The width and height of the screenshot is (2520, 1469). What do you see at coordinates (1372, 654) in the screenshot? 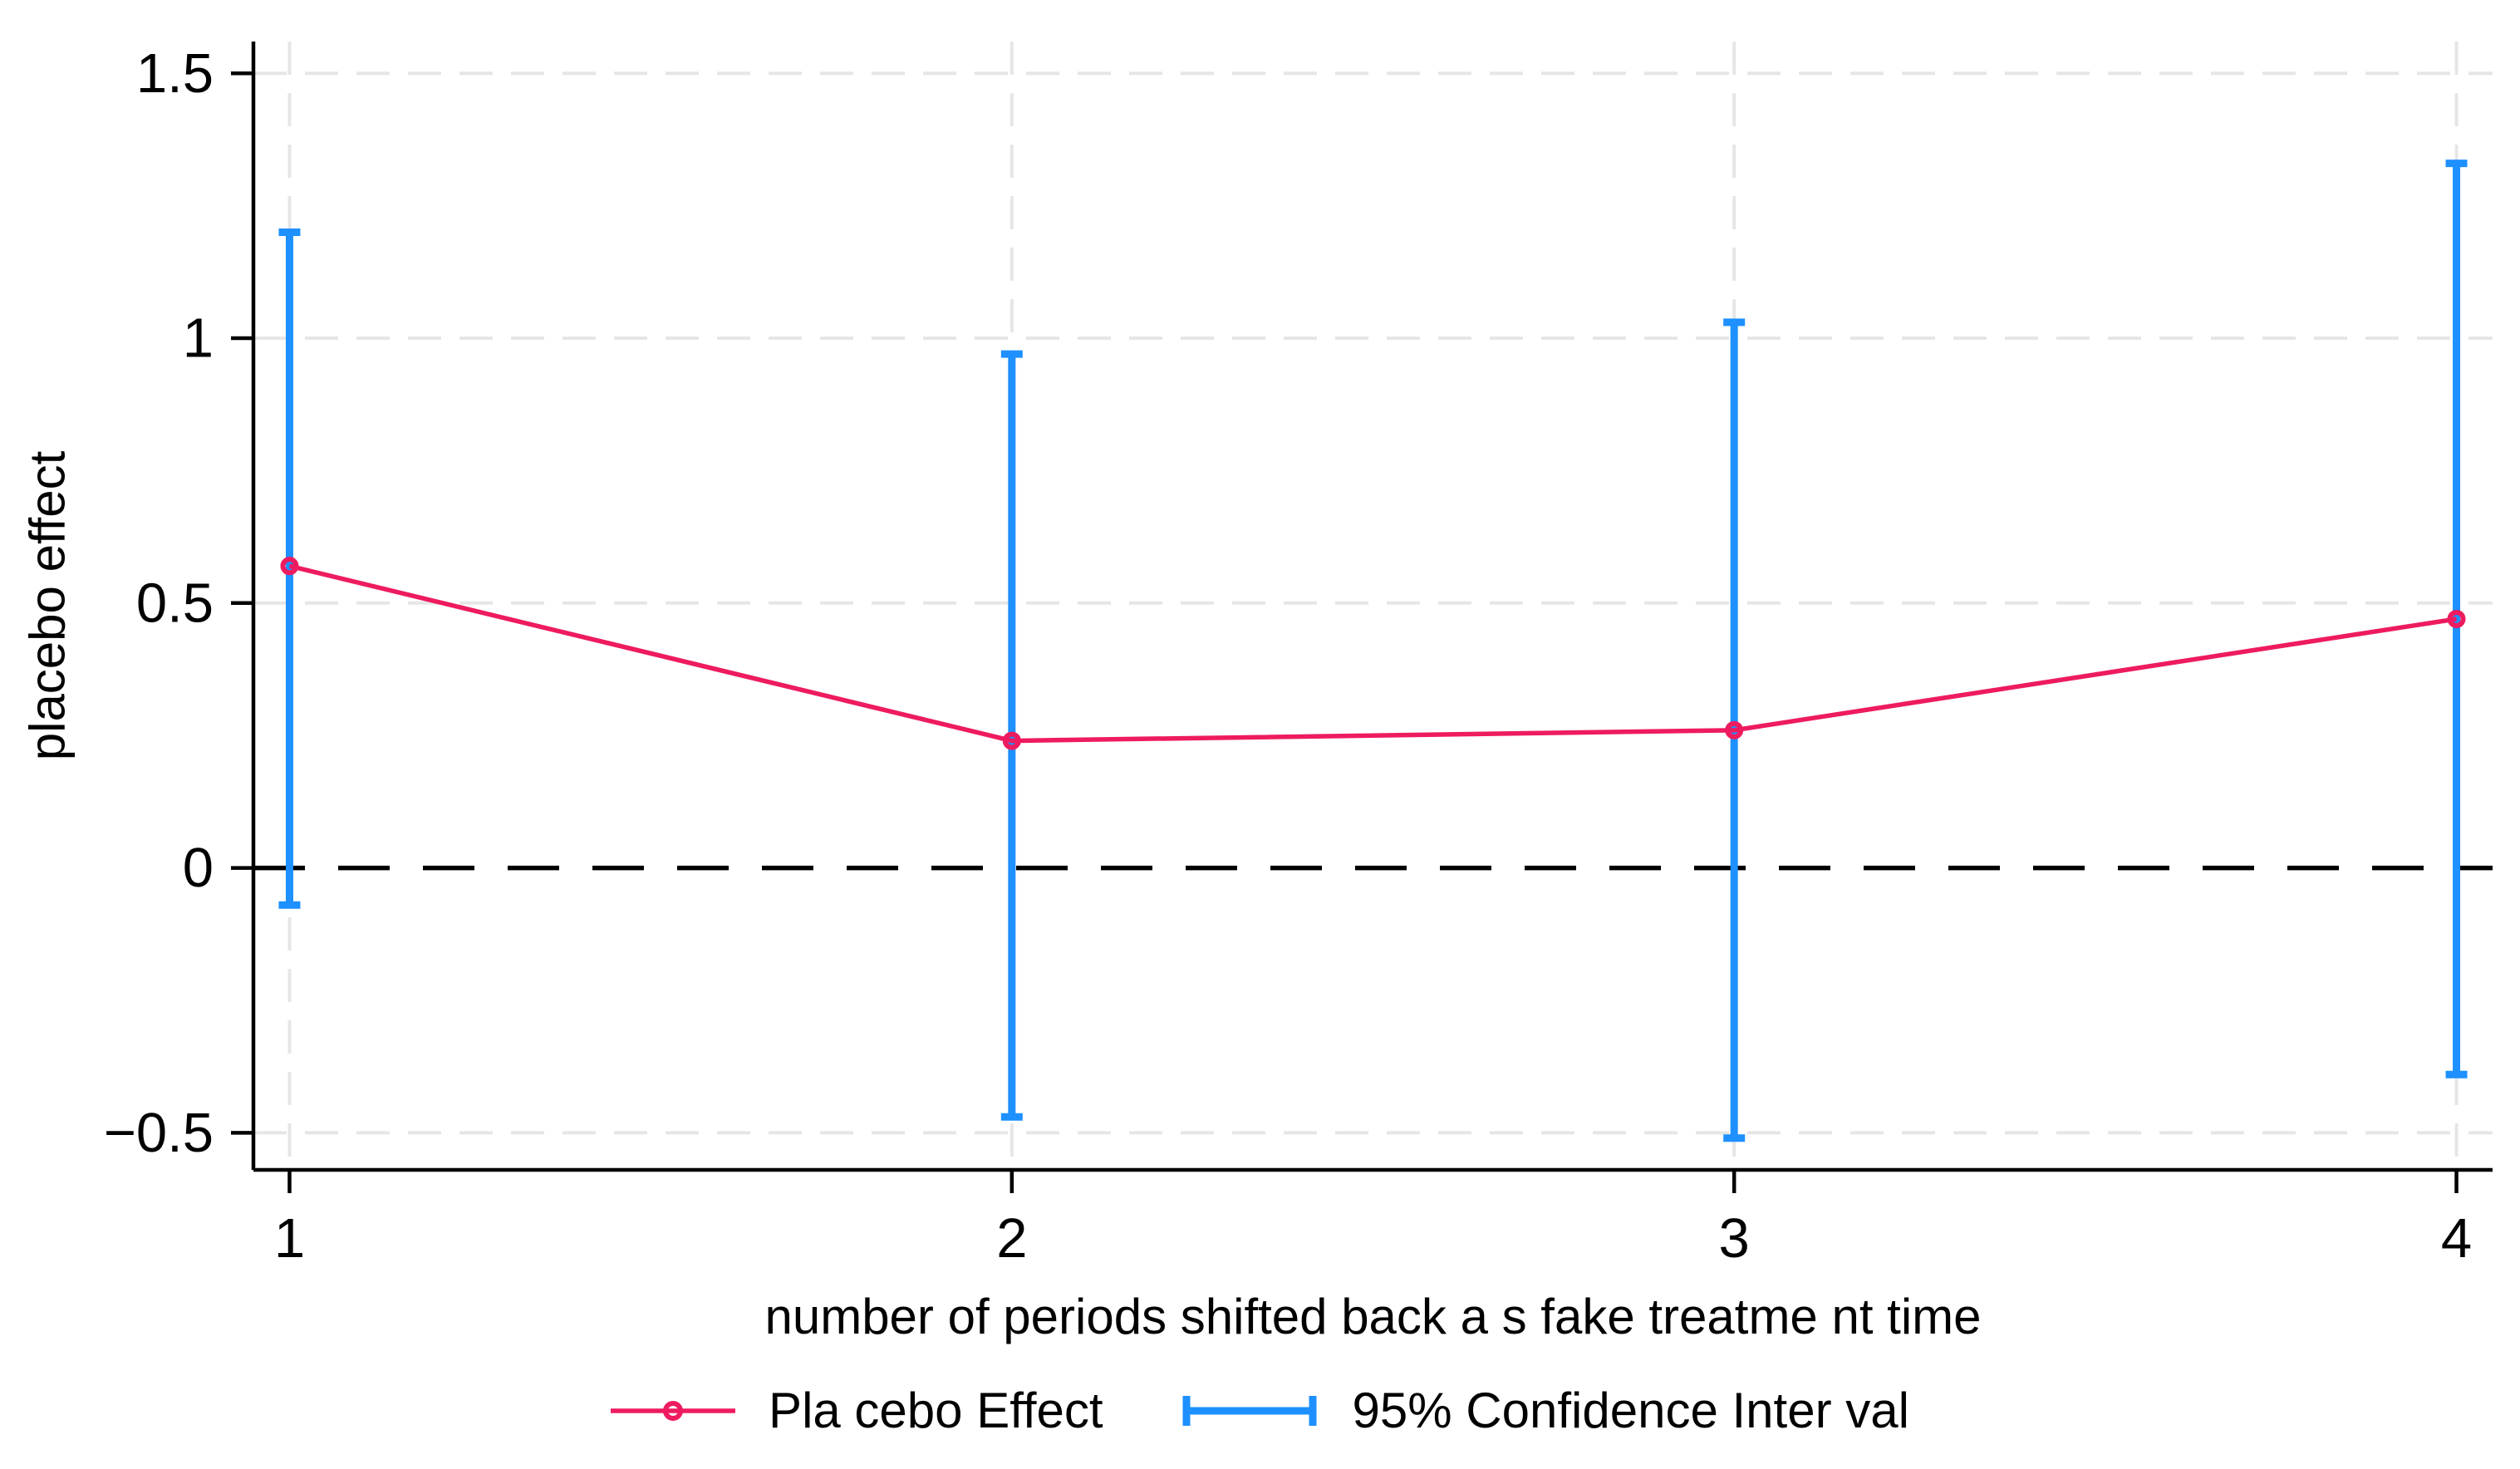
I see `placebo-effect-line` at bounding box center [1372, 654].